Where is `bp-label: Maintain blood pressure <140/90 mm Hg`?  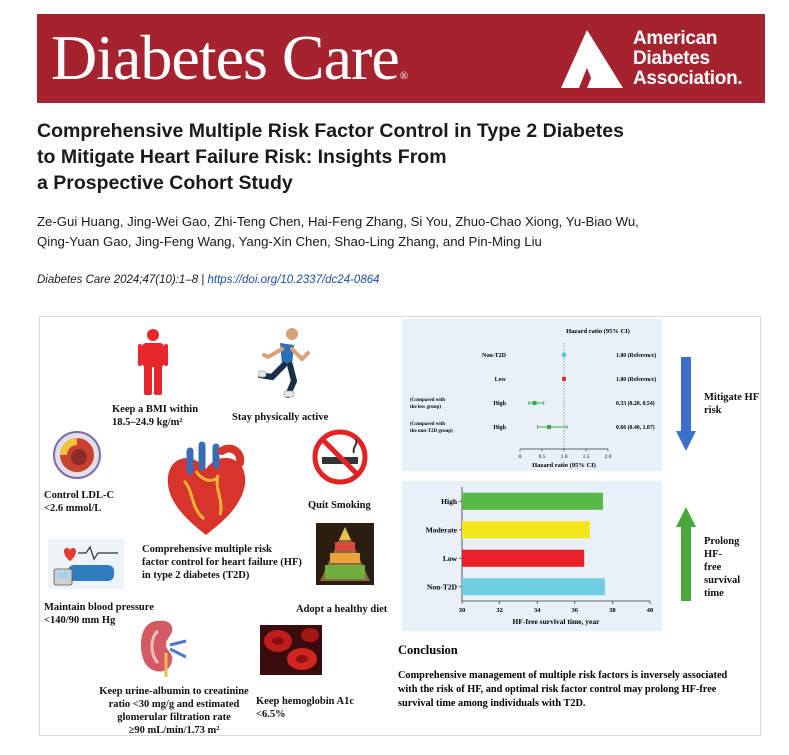 bp-label: Maintain blood pressure <140/90 mm Hg is located at coordinates (99, 614).